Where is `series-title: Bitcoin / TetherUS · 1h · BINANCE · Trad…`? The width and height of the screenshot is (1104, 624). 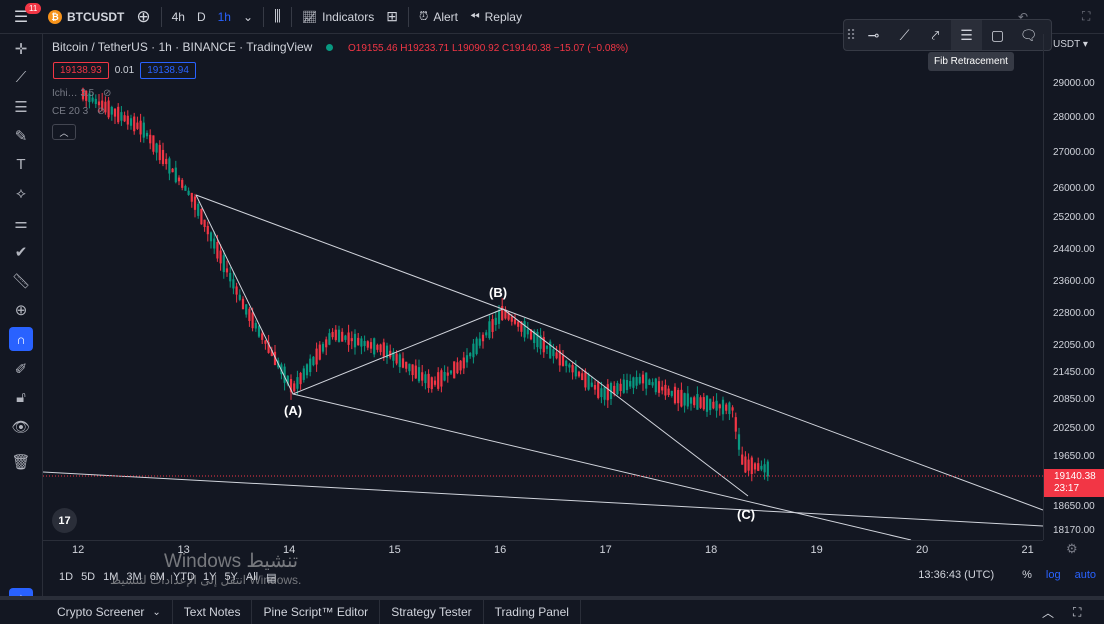
series-title: Bitcoin / TetherUS · 1h · BINANCE · Trad… is located at coordinates (182, 47).